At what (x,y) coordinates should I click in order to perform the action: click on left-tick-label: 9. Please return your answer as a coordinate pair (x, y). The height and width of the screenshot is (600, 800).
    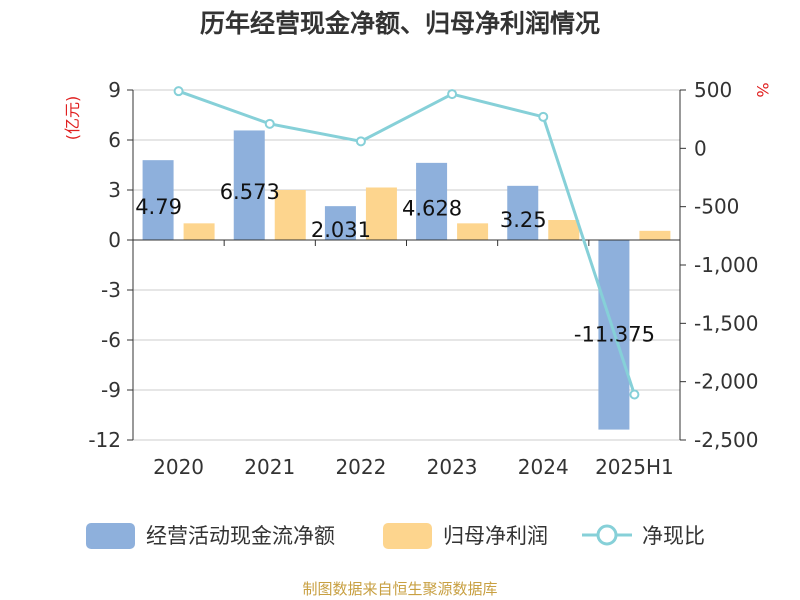
    Looking at the image, I should click on (114, 90).